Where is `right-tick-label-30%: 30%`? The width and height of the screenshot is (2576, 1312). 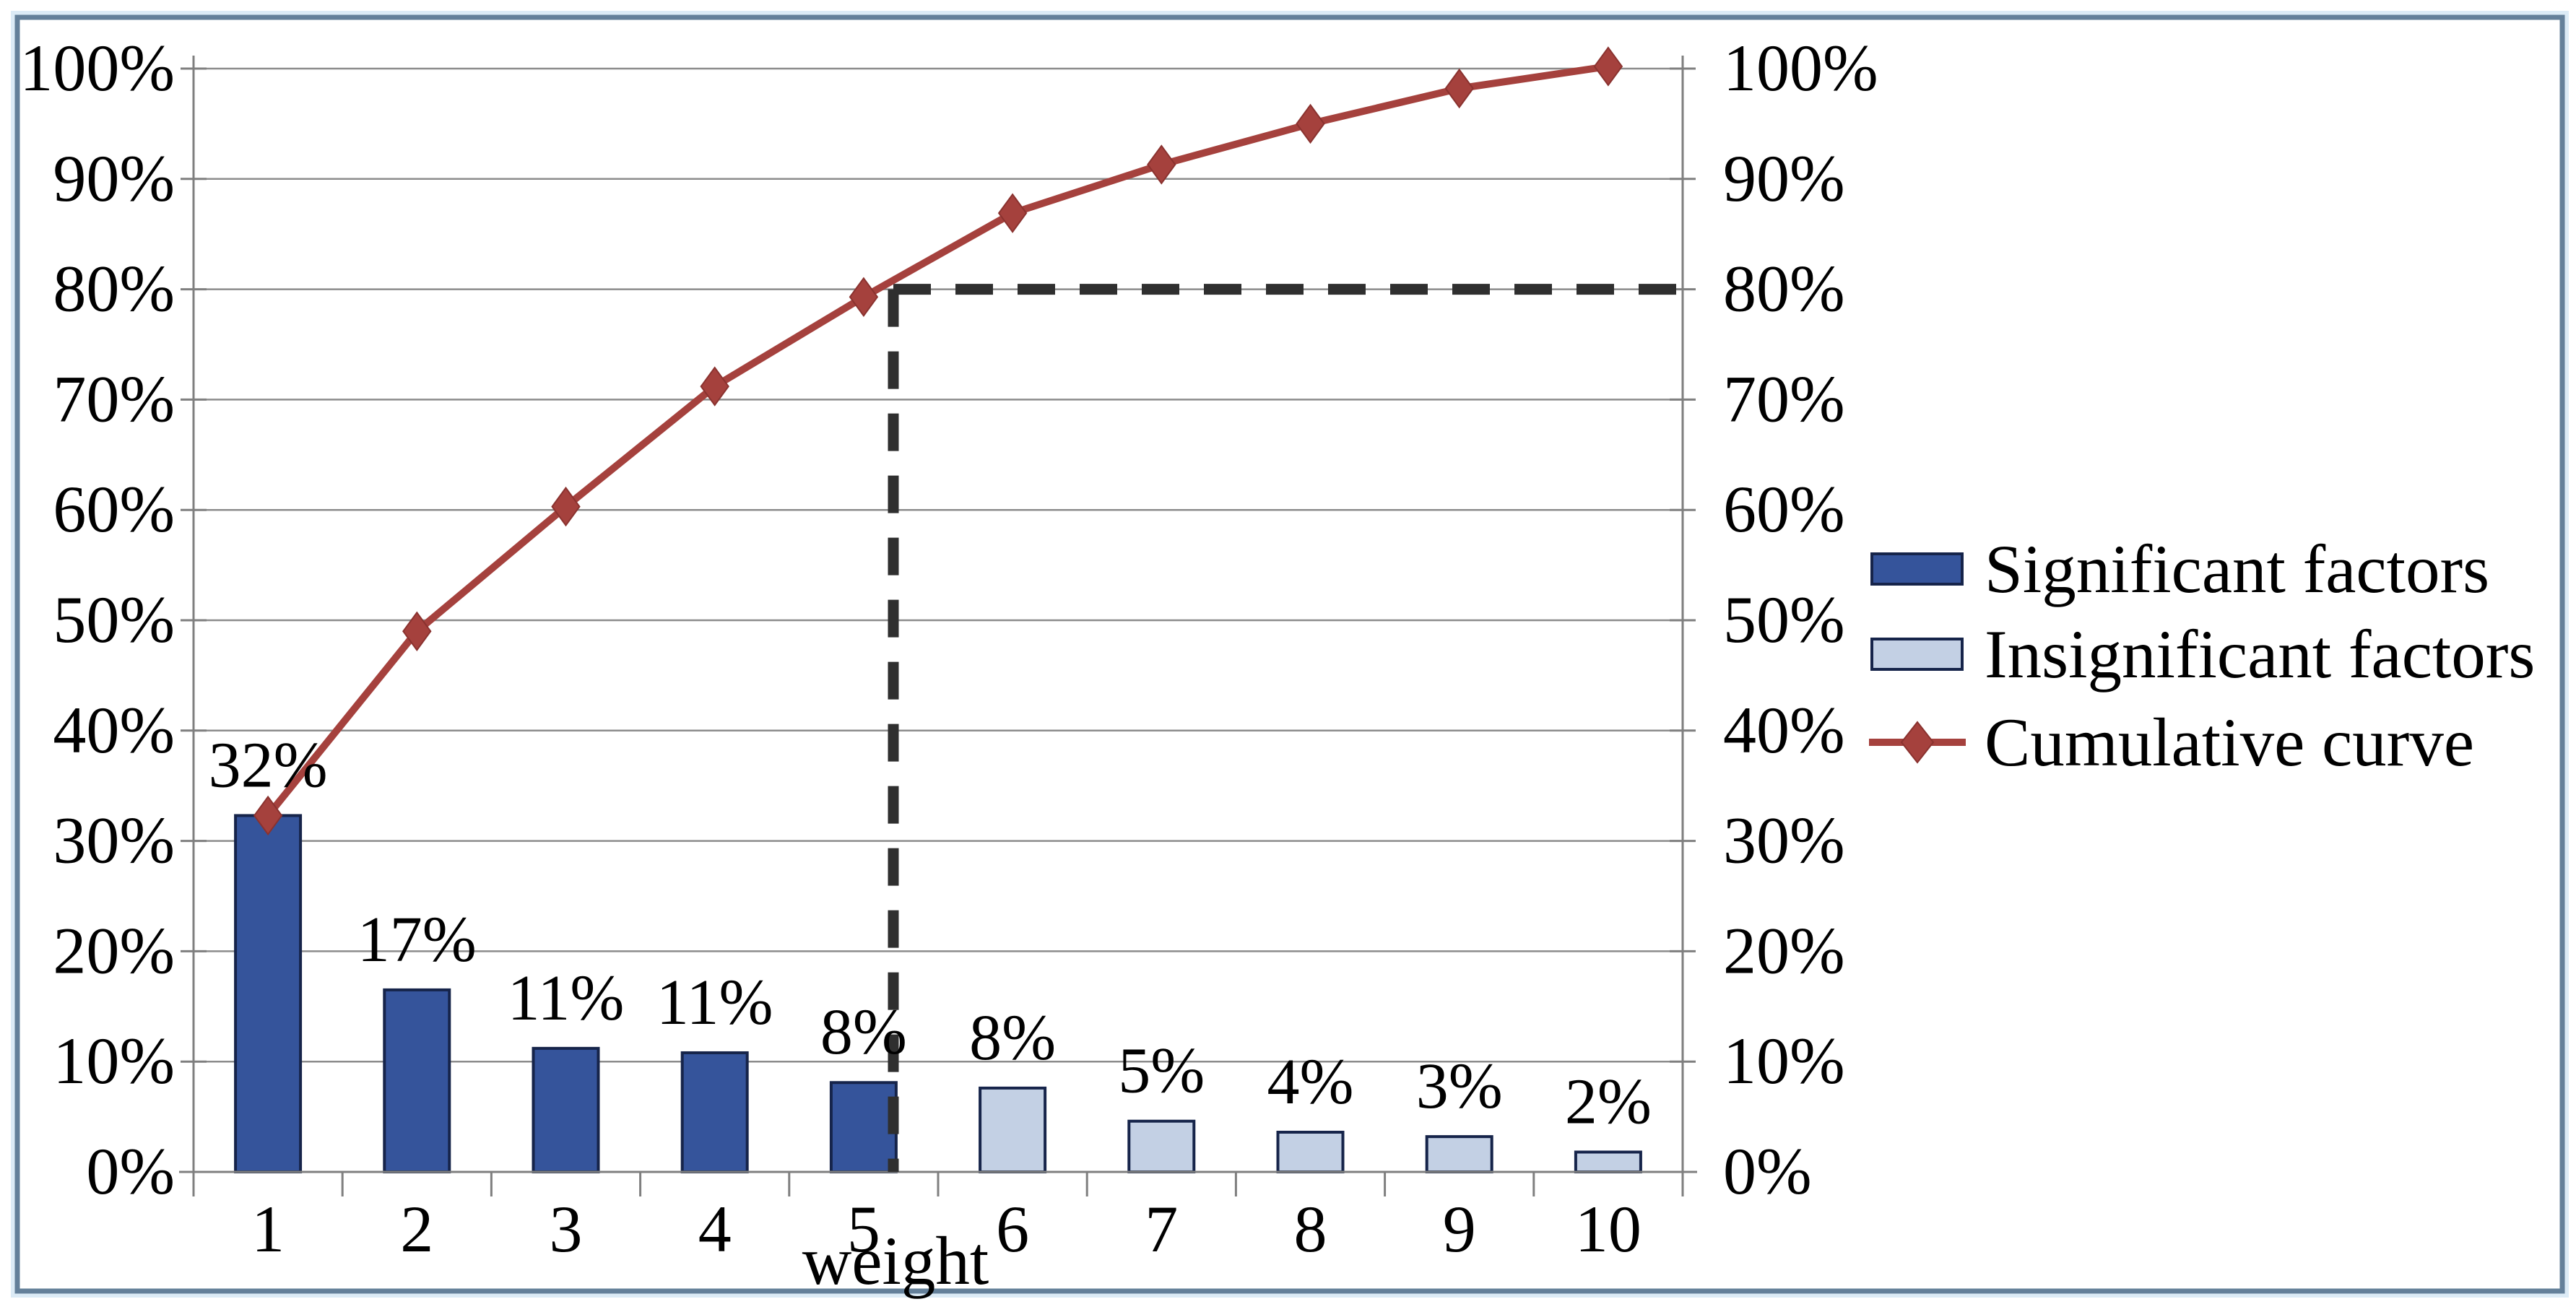 right-tick-label-30%: 30% is located at coordinates (1784, 840).